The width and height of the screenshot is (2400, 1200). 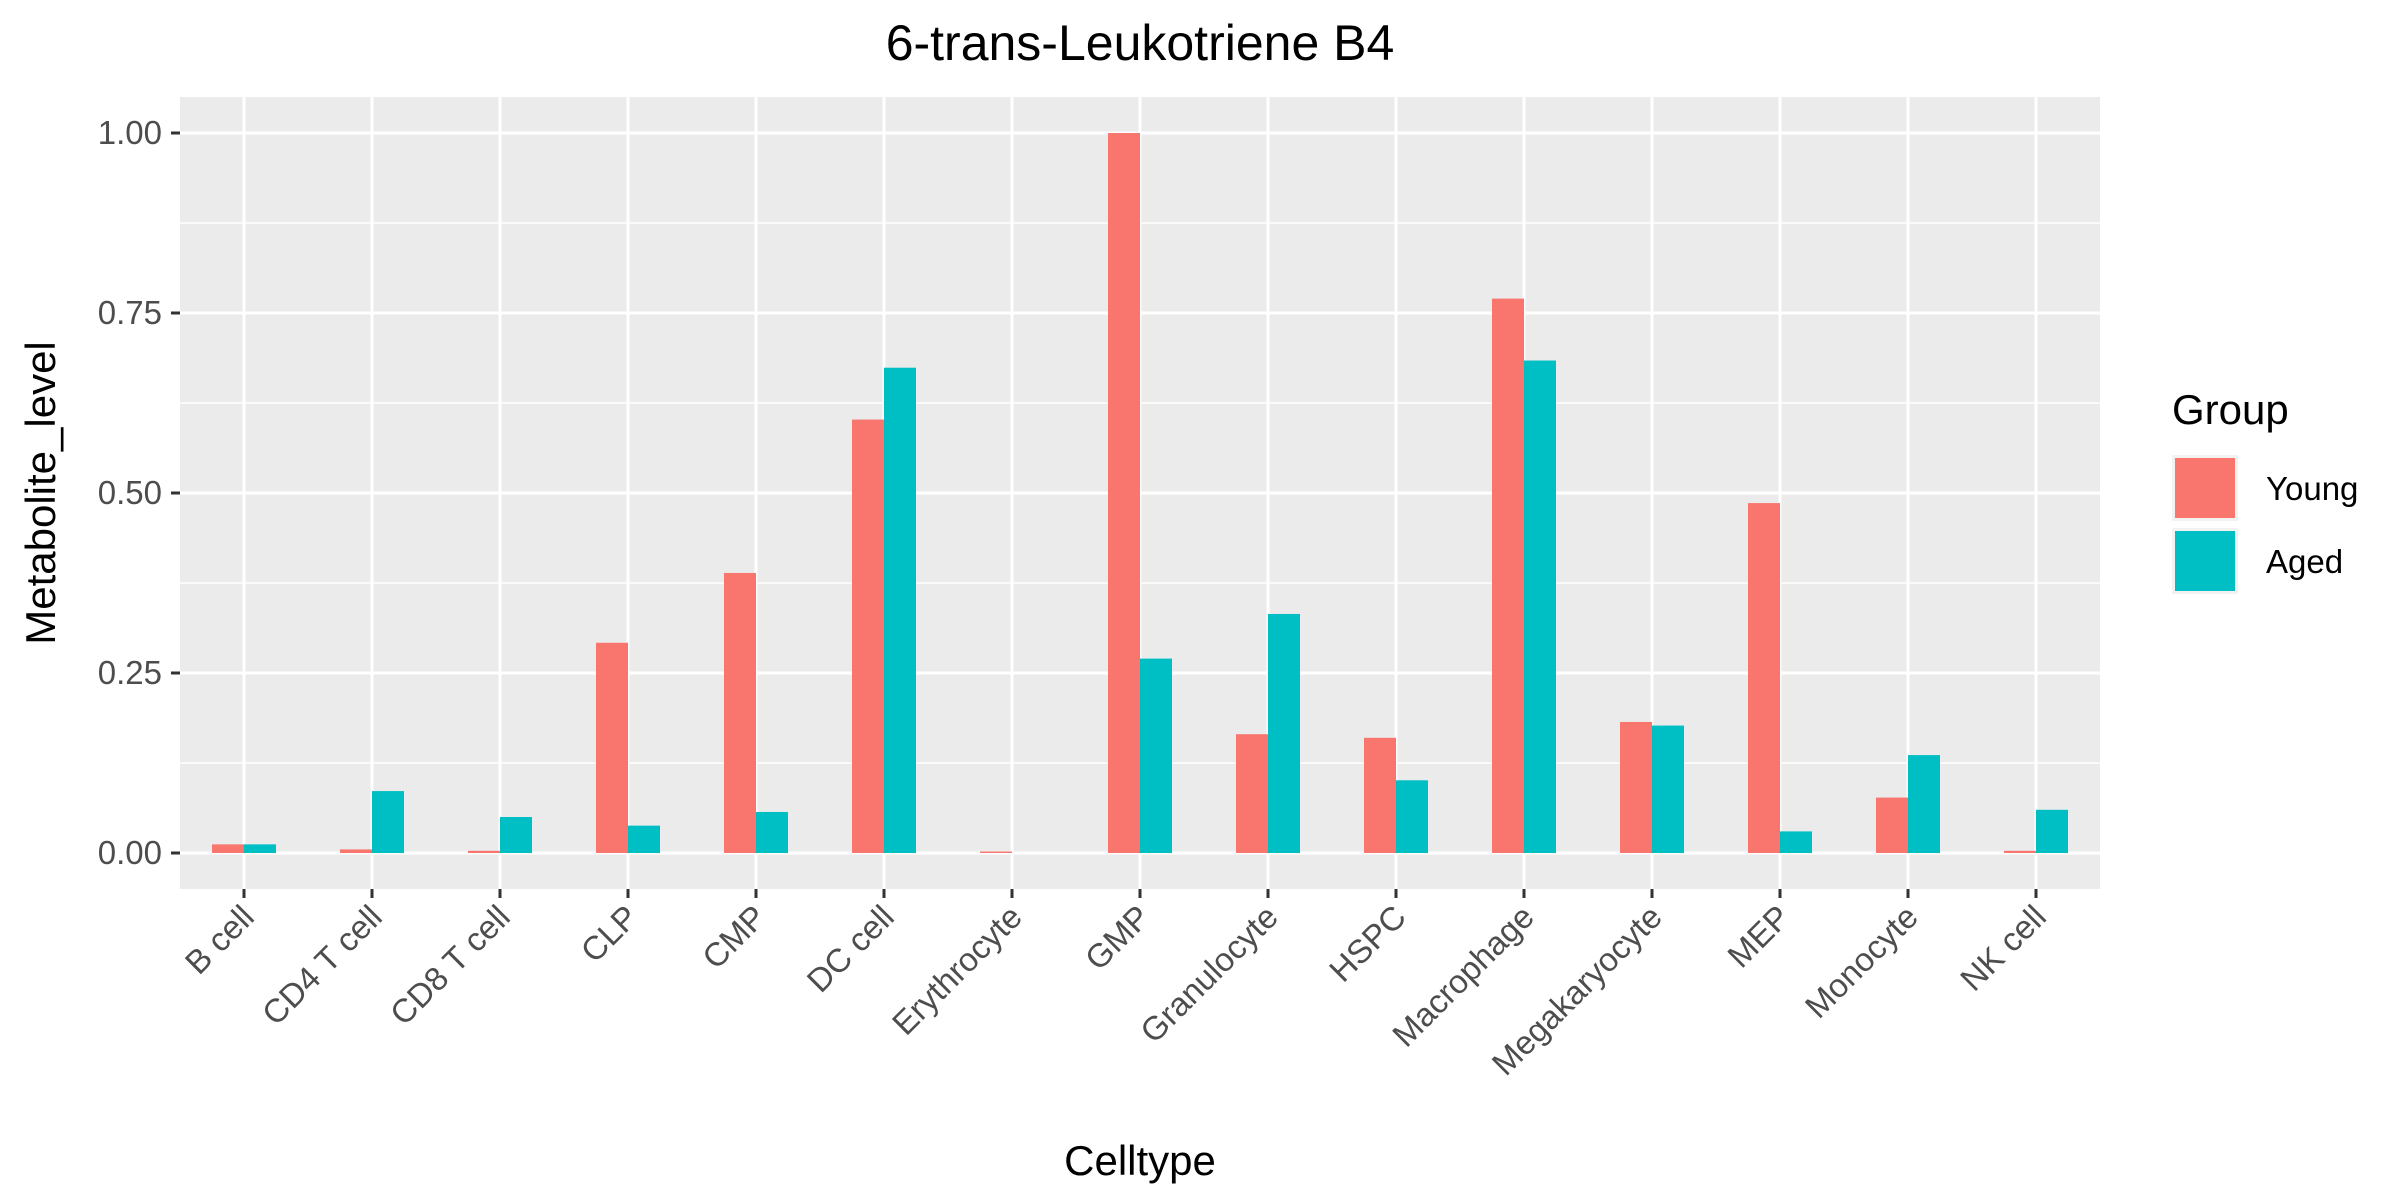 I want to click on y-axis-title: Metabolite_level, so click(x=40, y=493).